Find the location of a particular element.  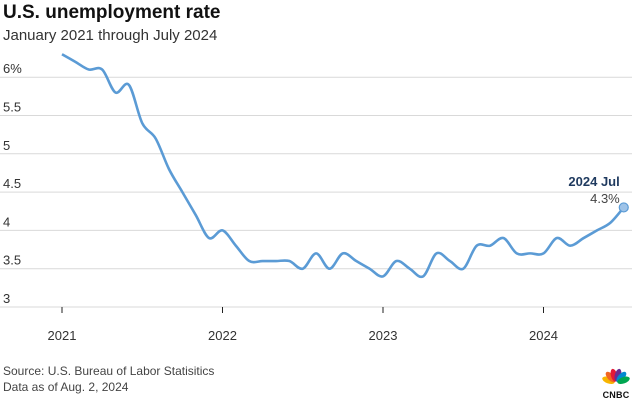

y-tick-label: 4 is located at coordinates (6, 221).